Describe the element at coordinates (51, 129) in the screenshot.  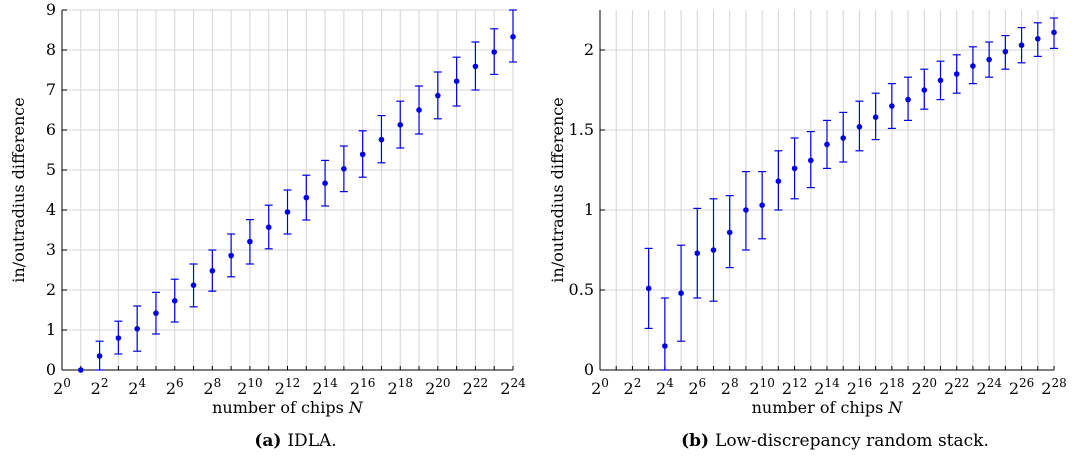
I see `y-tick-label: 6` at that location.